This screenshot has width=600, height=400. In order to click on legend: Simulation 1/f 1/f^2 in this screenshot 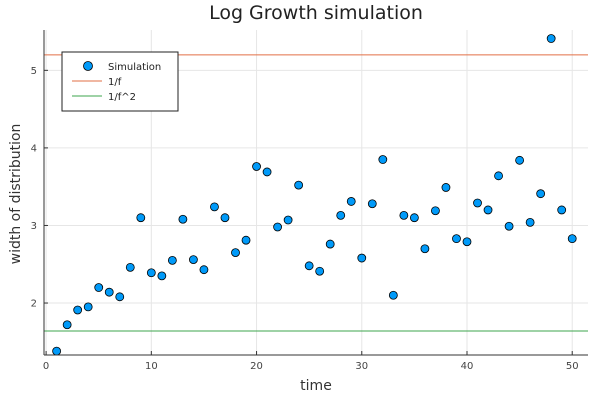, I will do `click(120, 81)`.